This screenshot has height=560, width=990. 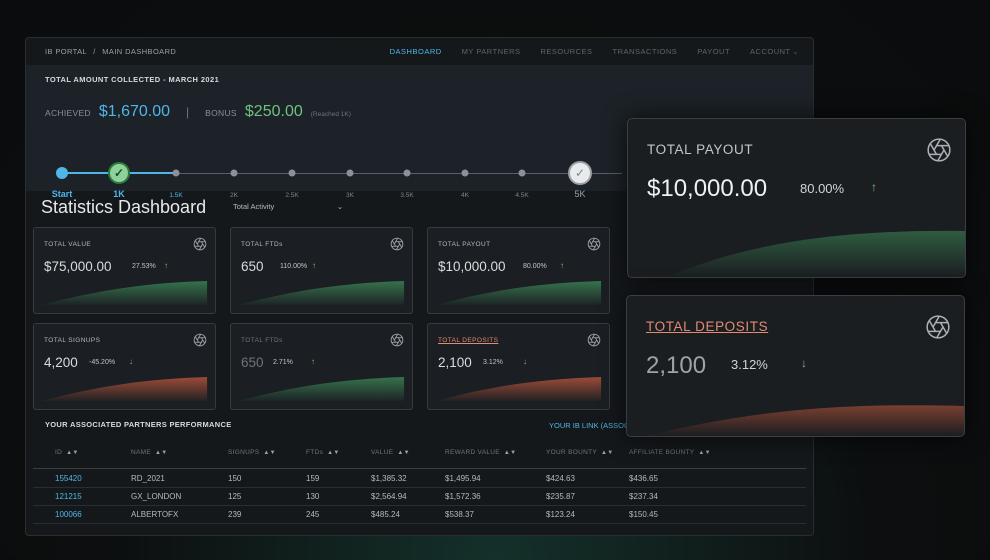 What do you see at coordinates (59, 452) in the screenshot?
I see `column-header-label: ID` at bounding box center [59, 452].